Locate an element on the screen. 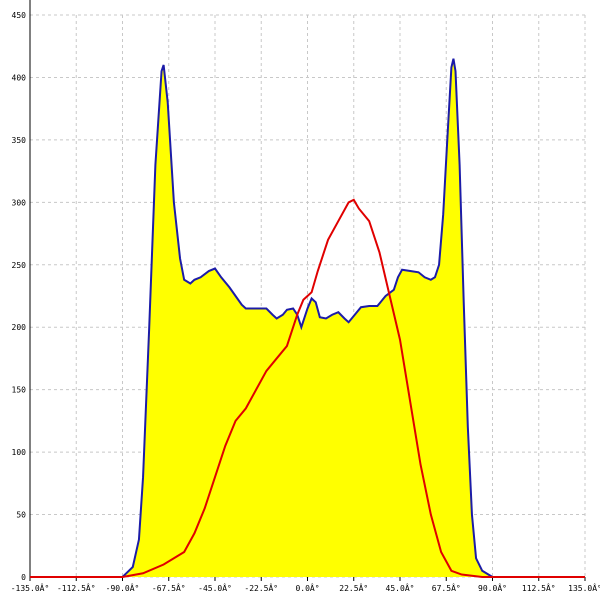 The width and height of the screenshot is (600, 600). y-tick-label: 0 is located at coordinates (23, 577).